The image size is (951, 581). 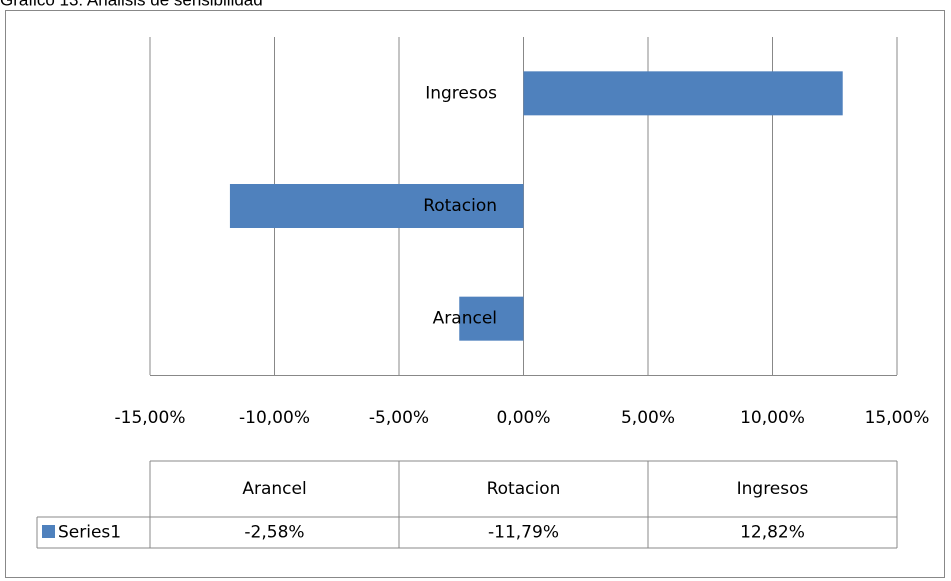 I want to click on table-value: -2,58%, so click(x=274, y=533).